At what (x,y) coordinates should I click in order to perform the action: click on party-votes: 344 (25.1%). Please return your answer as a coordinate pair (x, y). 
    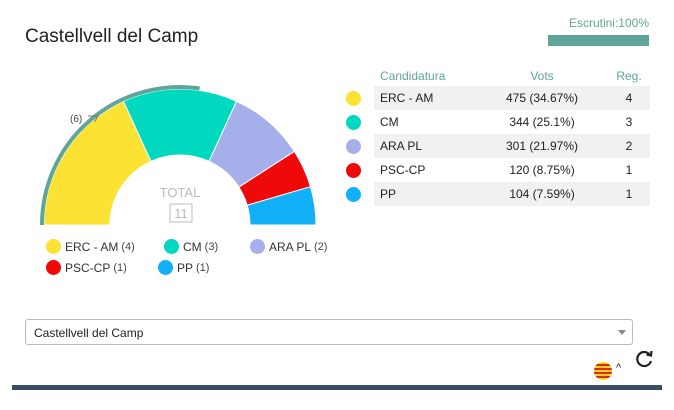
    Looking at the image, I should click on (542, 122).